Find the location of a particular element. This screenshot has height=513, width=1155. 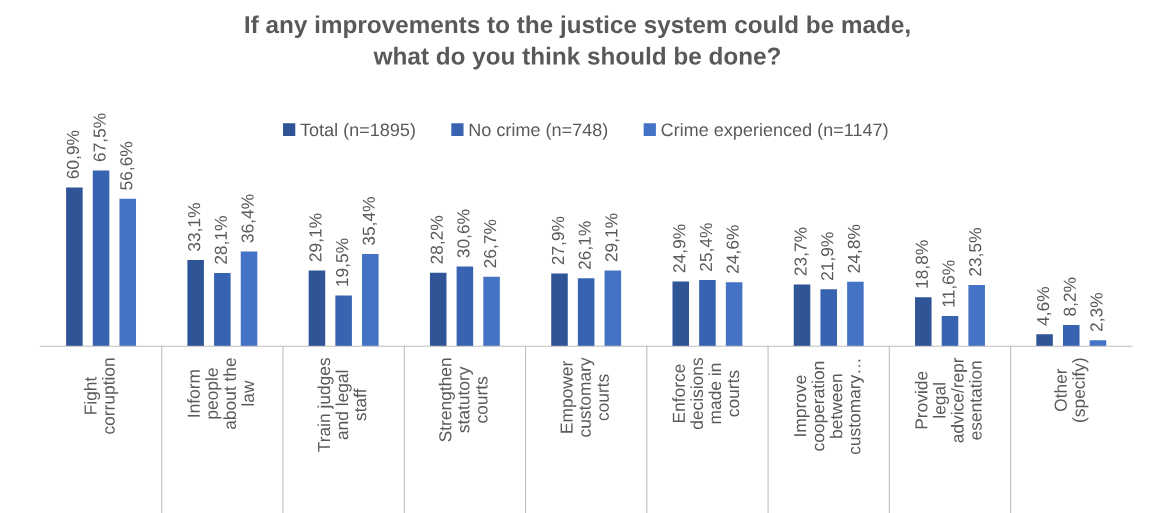

data-label: 21,9% is located at coordinates (828, 256).